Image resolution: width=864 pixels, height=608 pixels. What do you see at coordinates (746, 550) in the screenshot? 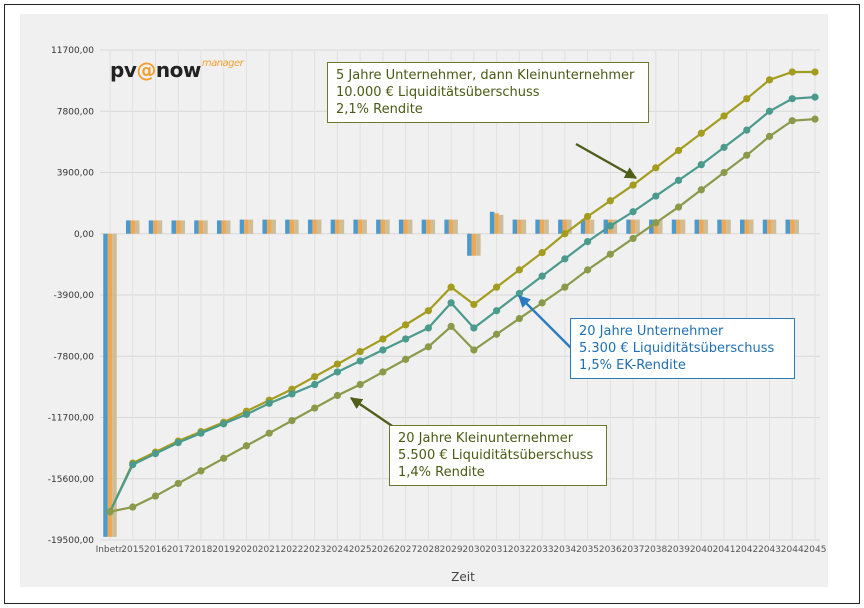
I see `x-tick-label: 2042` at bounding box center [746, 550].